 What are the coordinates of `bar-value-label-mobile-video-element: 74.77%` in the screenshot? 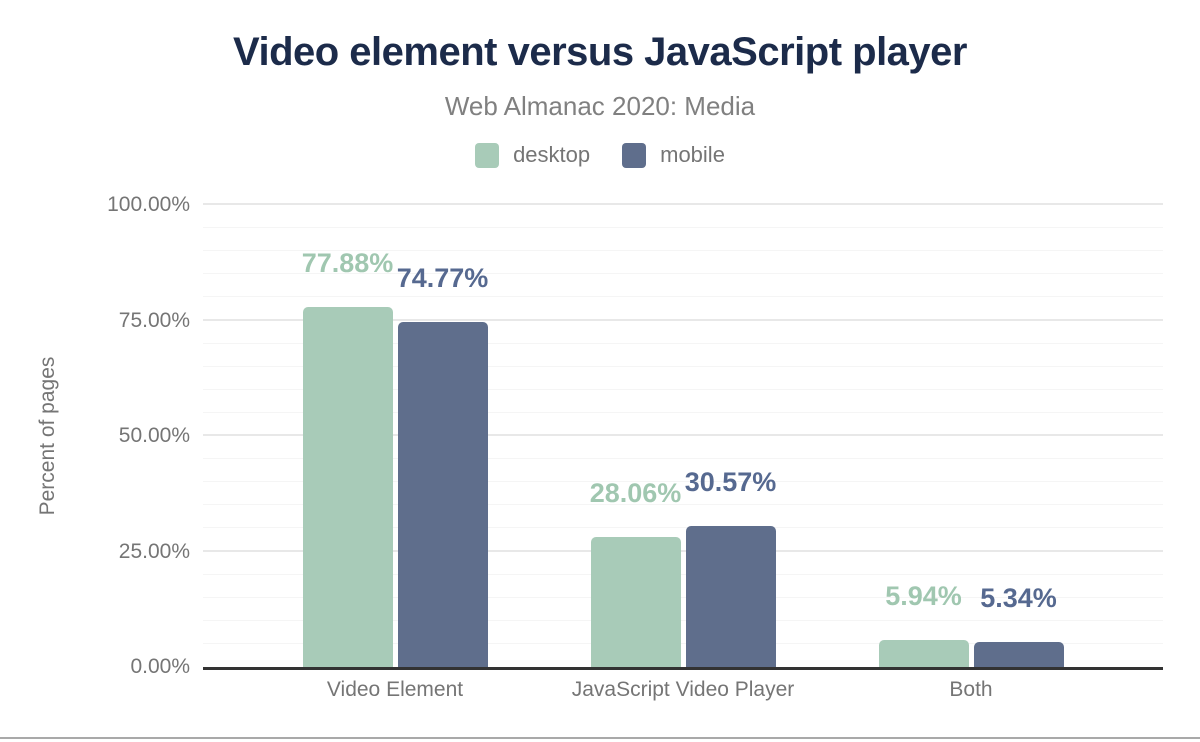 It's located at (442, 277).